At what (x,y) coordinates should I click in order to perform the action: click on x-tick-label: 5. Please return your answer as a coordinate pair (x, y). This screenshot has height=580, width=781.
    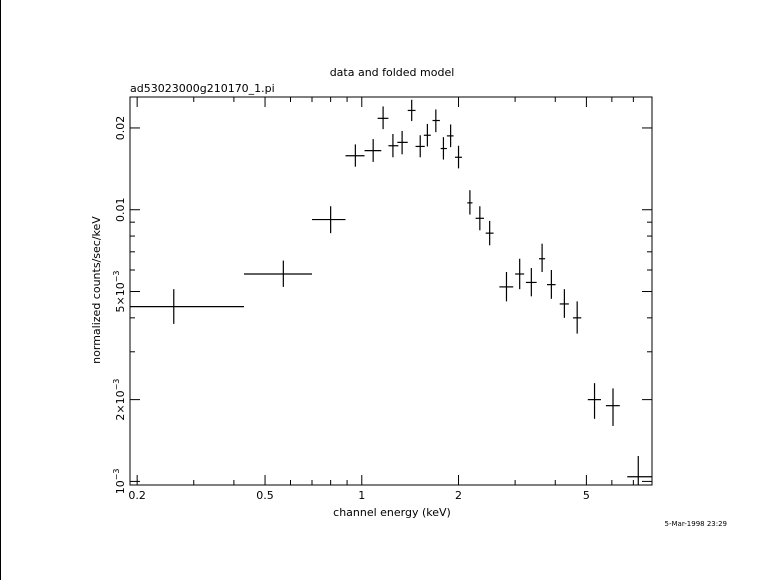
    Looking at the image, I should click on (586, 495).